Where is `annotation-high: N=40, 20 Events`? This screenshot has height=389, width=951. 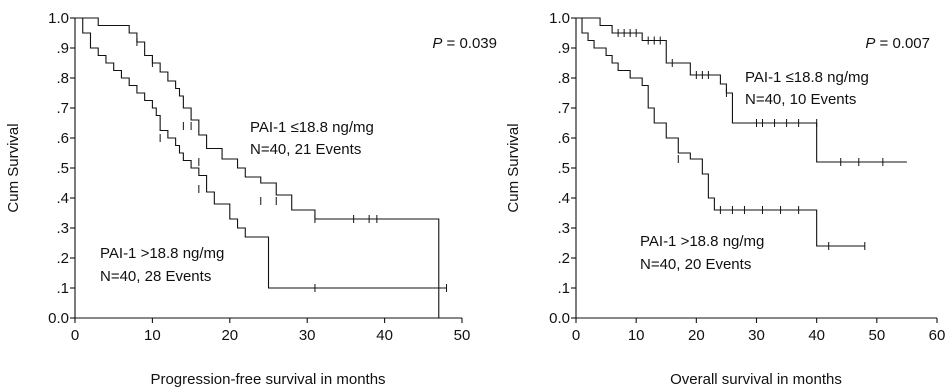 annotation-high: N=40, 20 Events is located at coordinates (695, 264).